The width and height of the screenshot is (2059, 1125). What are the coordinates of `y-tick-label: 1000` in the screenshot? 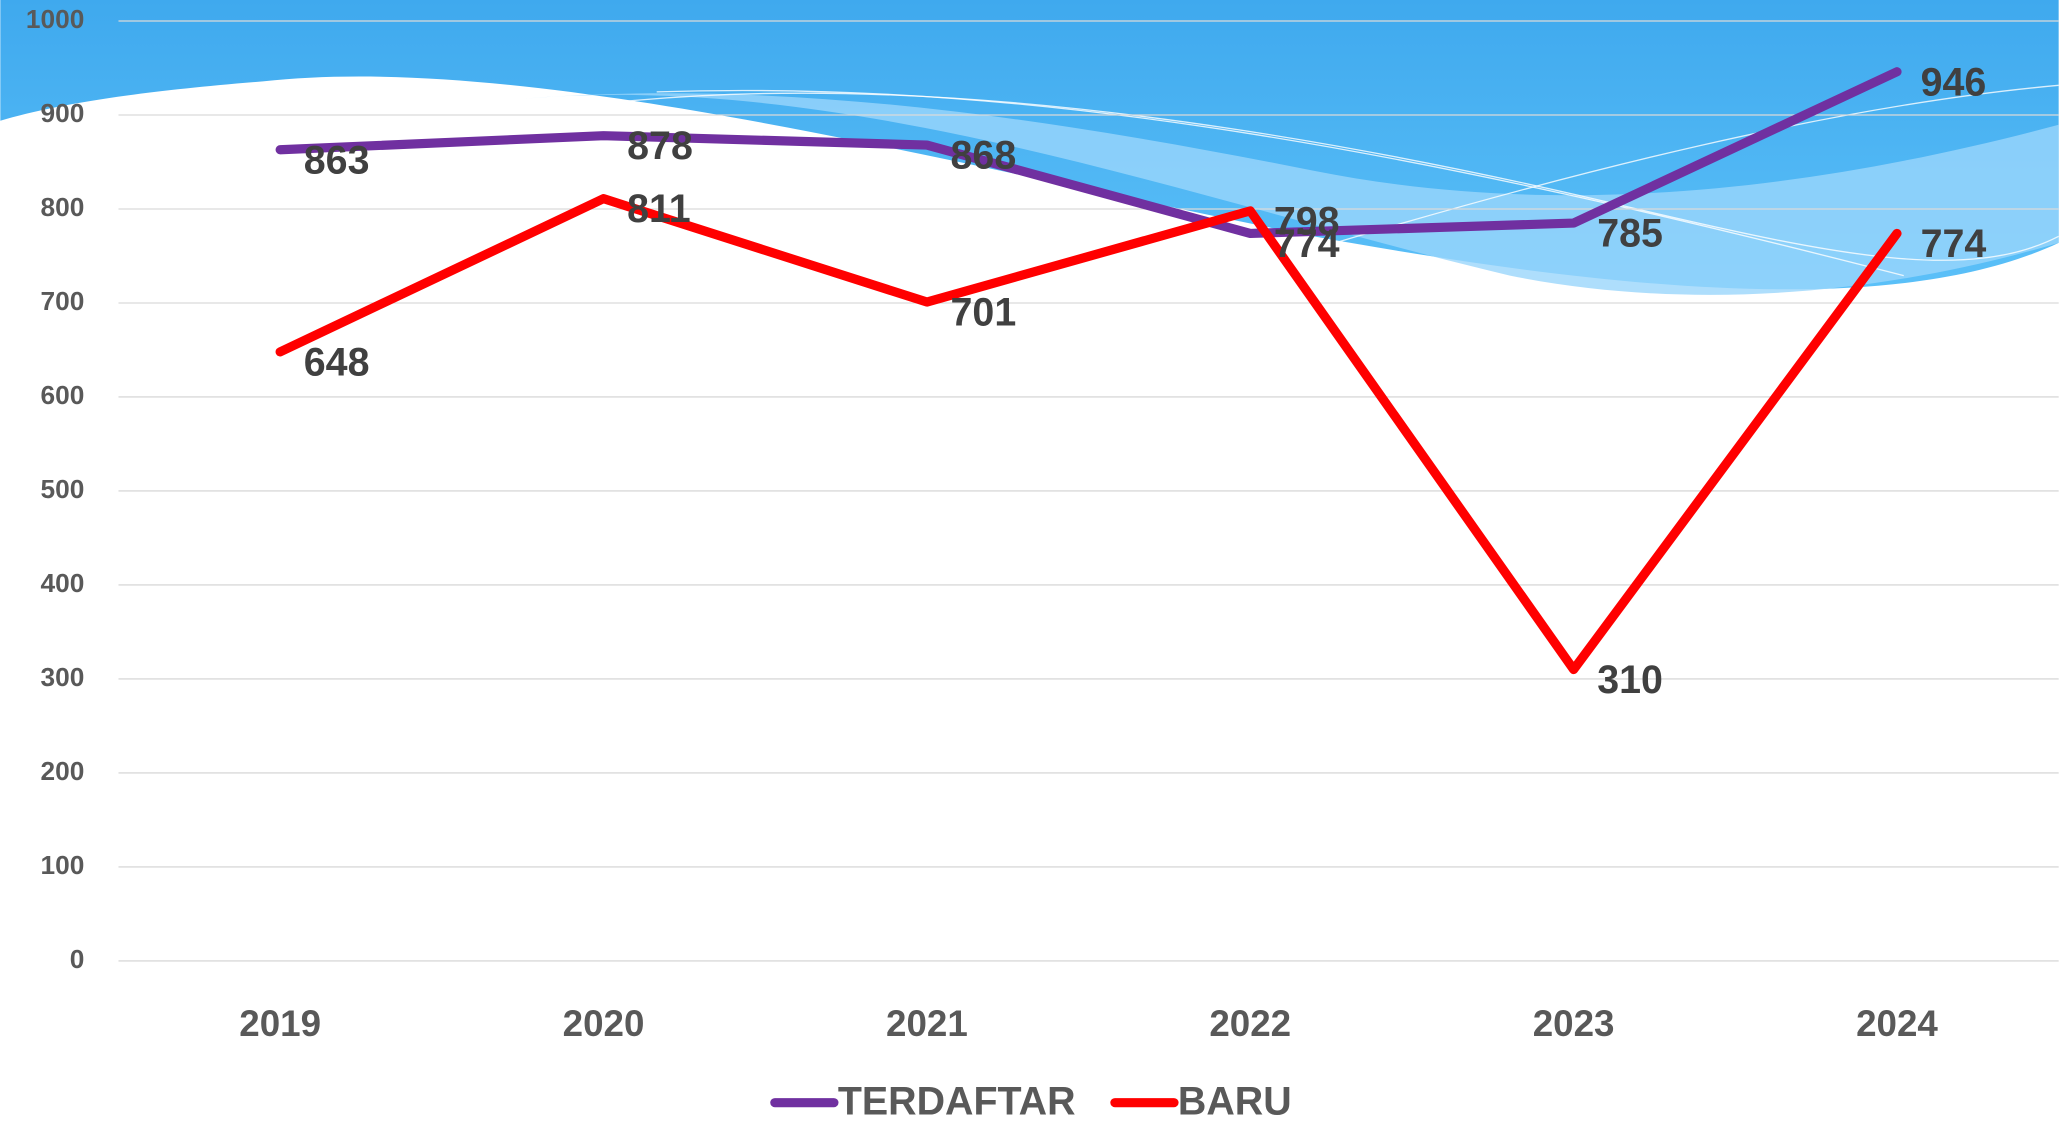 It's located at (55, 19).